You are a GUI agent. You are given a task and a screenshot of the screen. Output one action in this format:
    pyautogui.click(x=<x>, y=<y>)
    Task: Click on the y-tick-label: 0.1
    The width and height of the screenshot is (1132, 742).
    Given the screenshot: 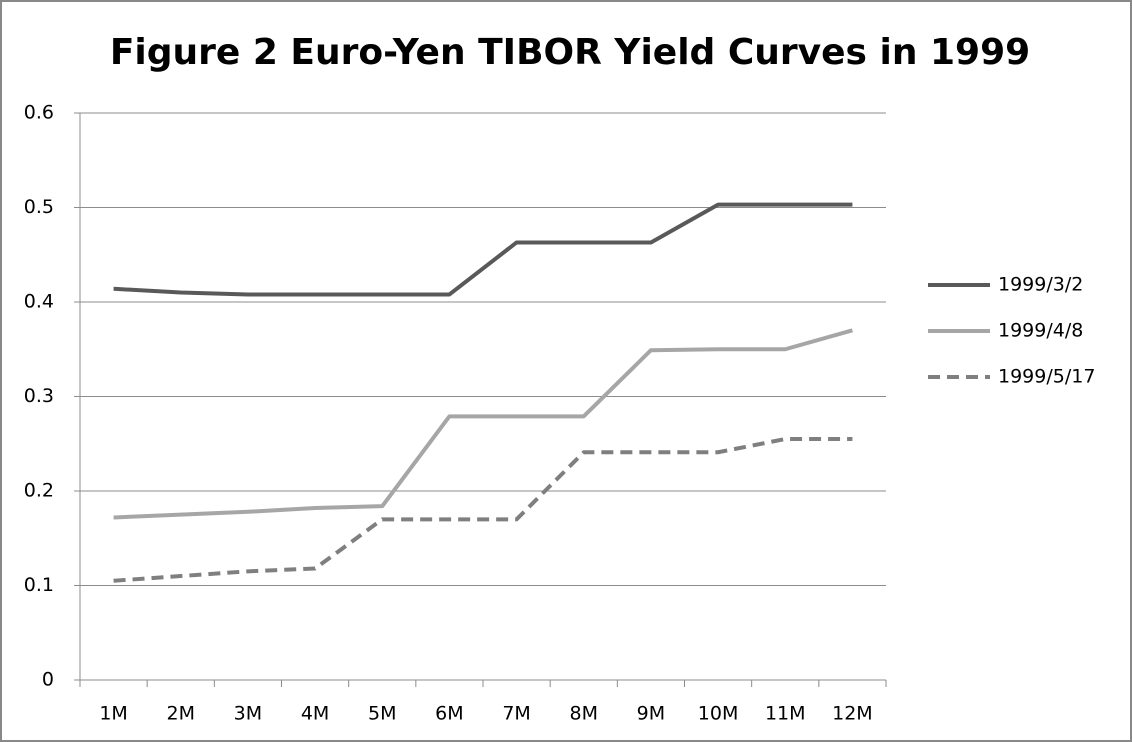 What is the action you would take?
    pyautogui.click(x=39, y=585)
    